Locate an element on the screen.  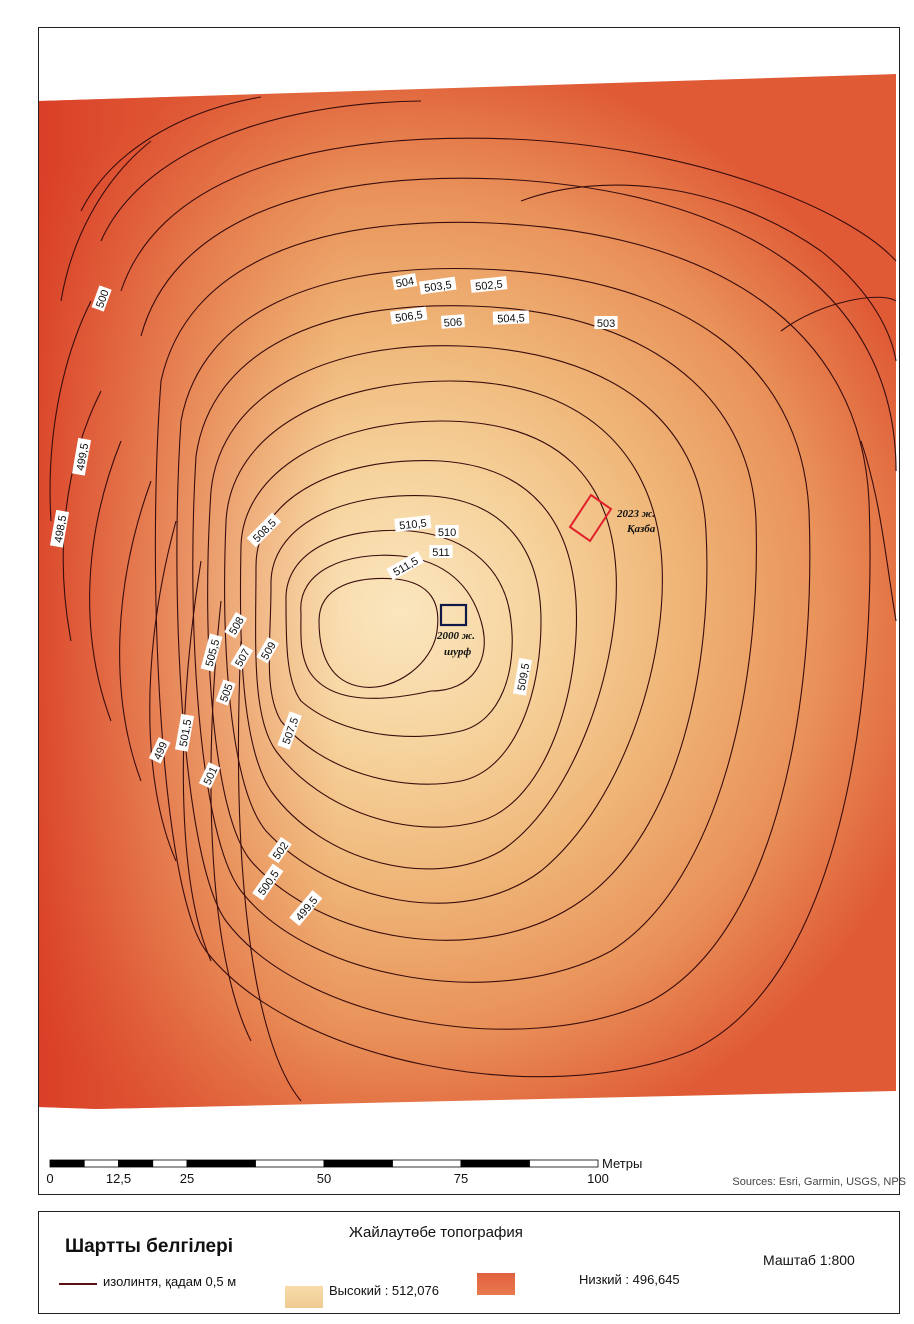
excavation-label-line1: 2023 ж. is located at coordinates (635, 514).